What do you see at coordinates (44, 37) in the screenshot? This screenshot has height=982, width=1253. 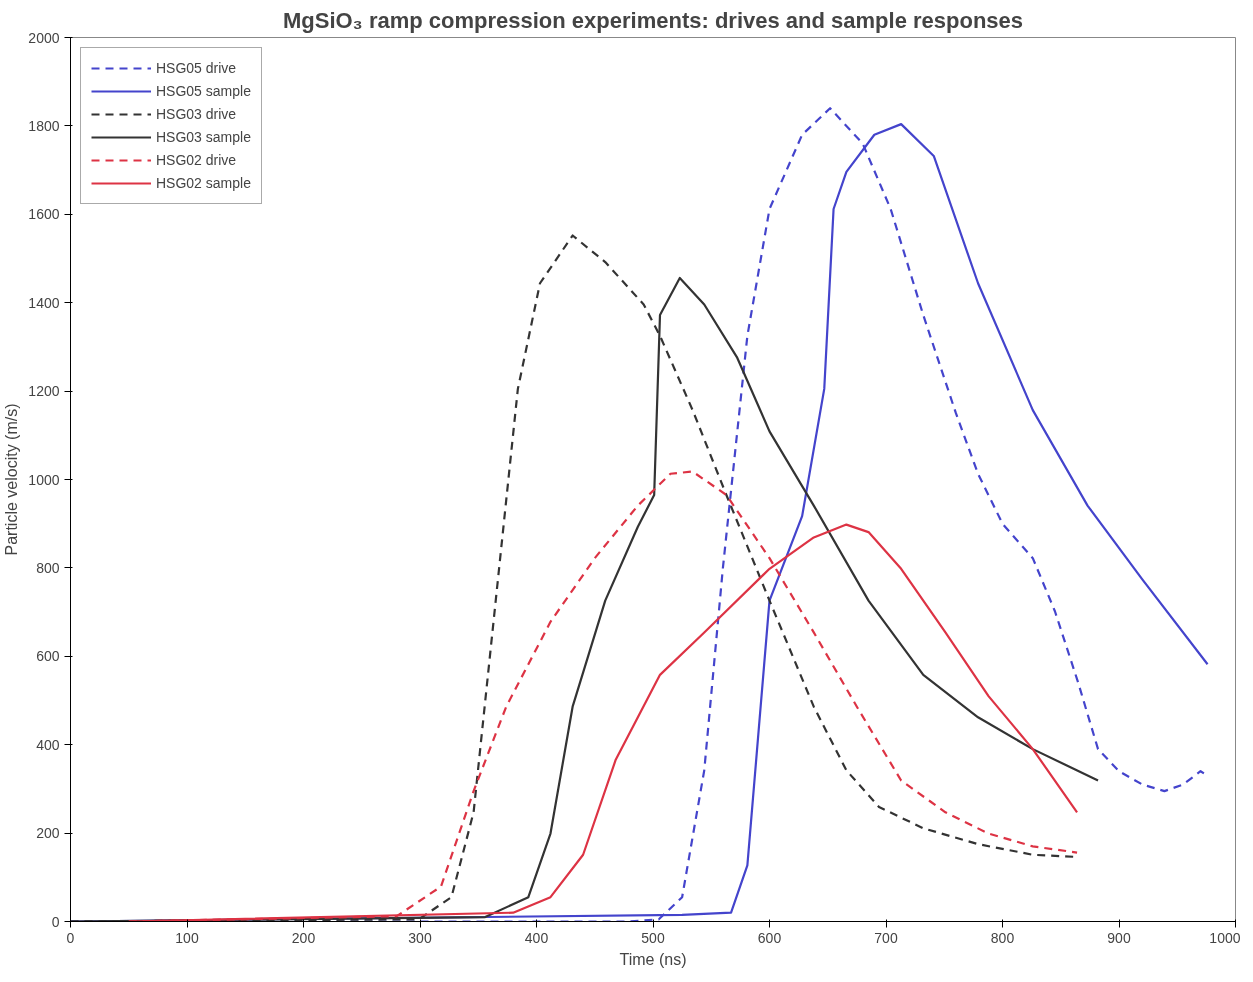 I see `y-tick-label: 2000` at bounding box center [44, 37].